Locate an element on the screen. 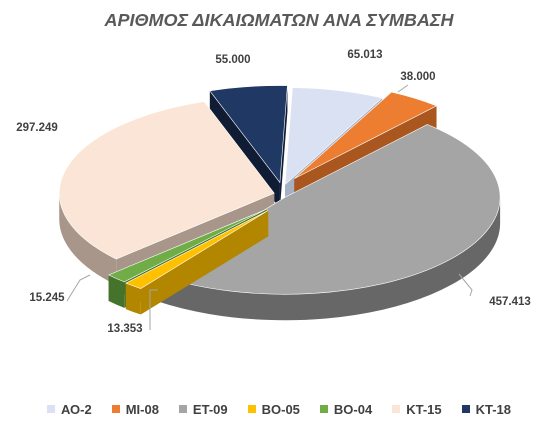  legend-label-4: ΒΟ-04 is located at coordinates (353, 409).